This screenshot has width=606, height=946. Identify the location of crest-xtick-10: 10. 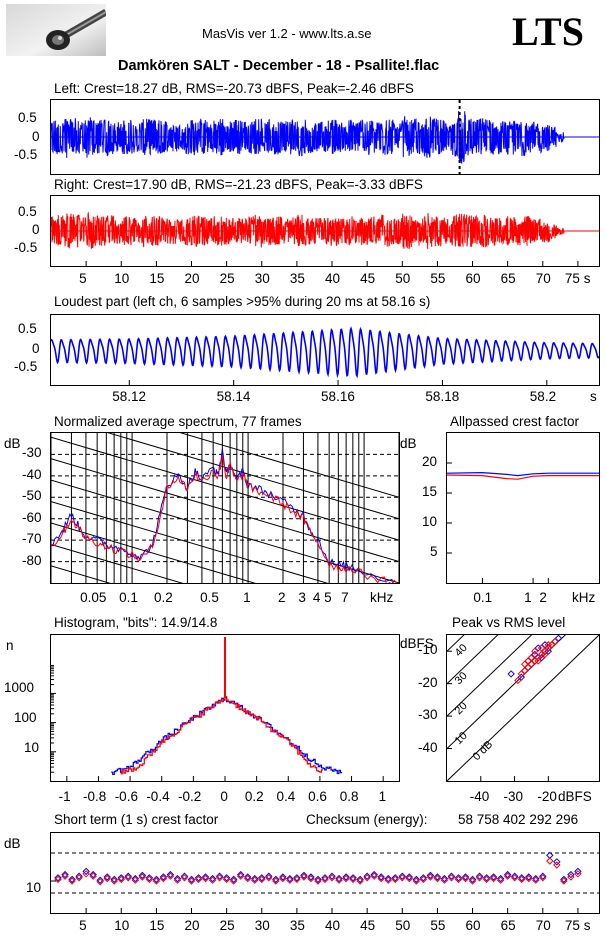
(122, 925).